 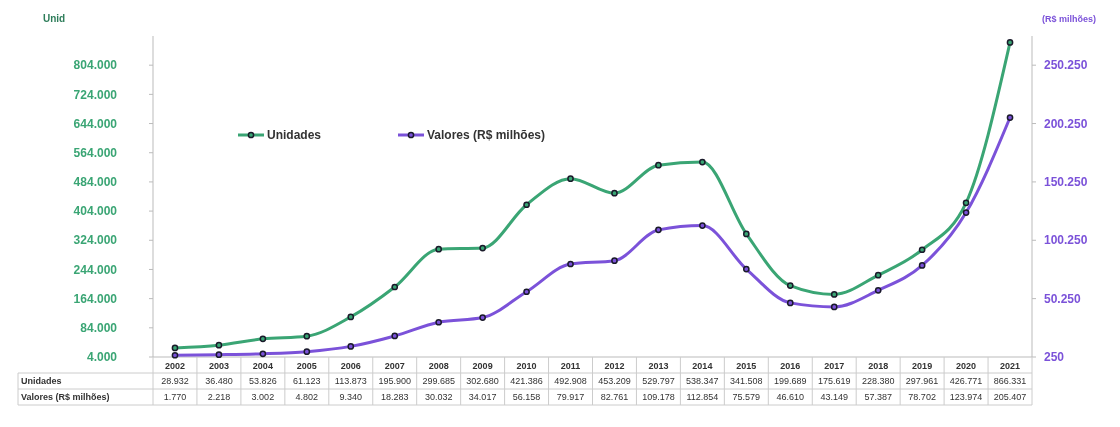 I want to click on data-label: 112.854, so click(x=702, y=397).